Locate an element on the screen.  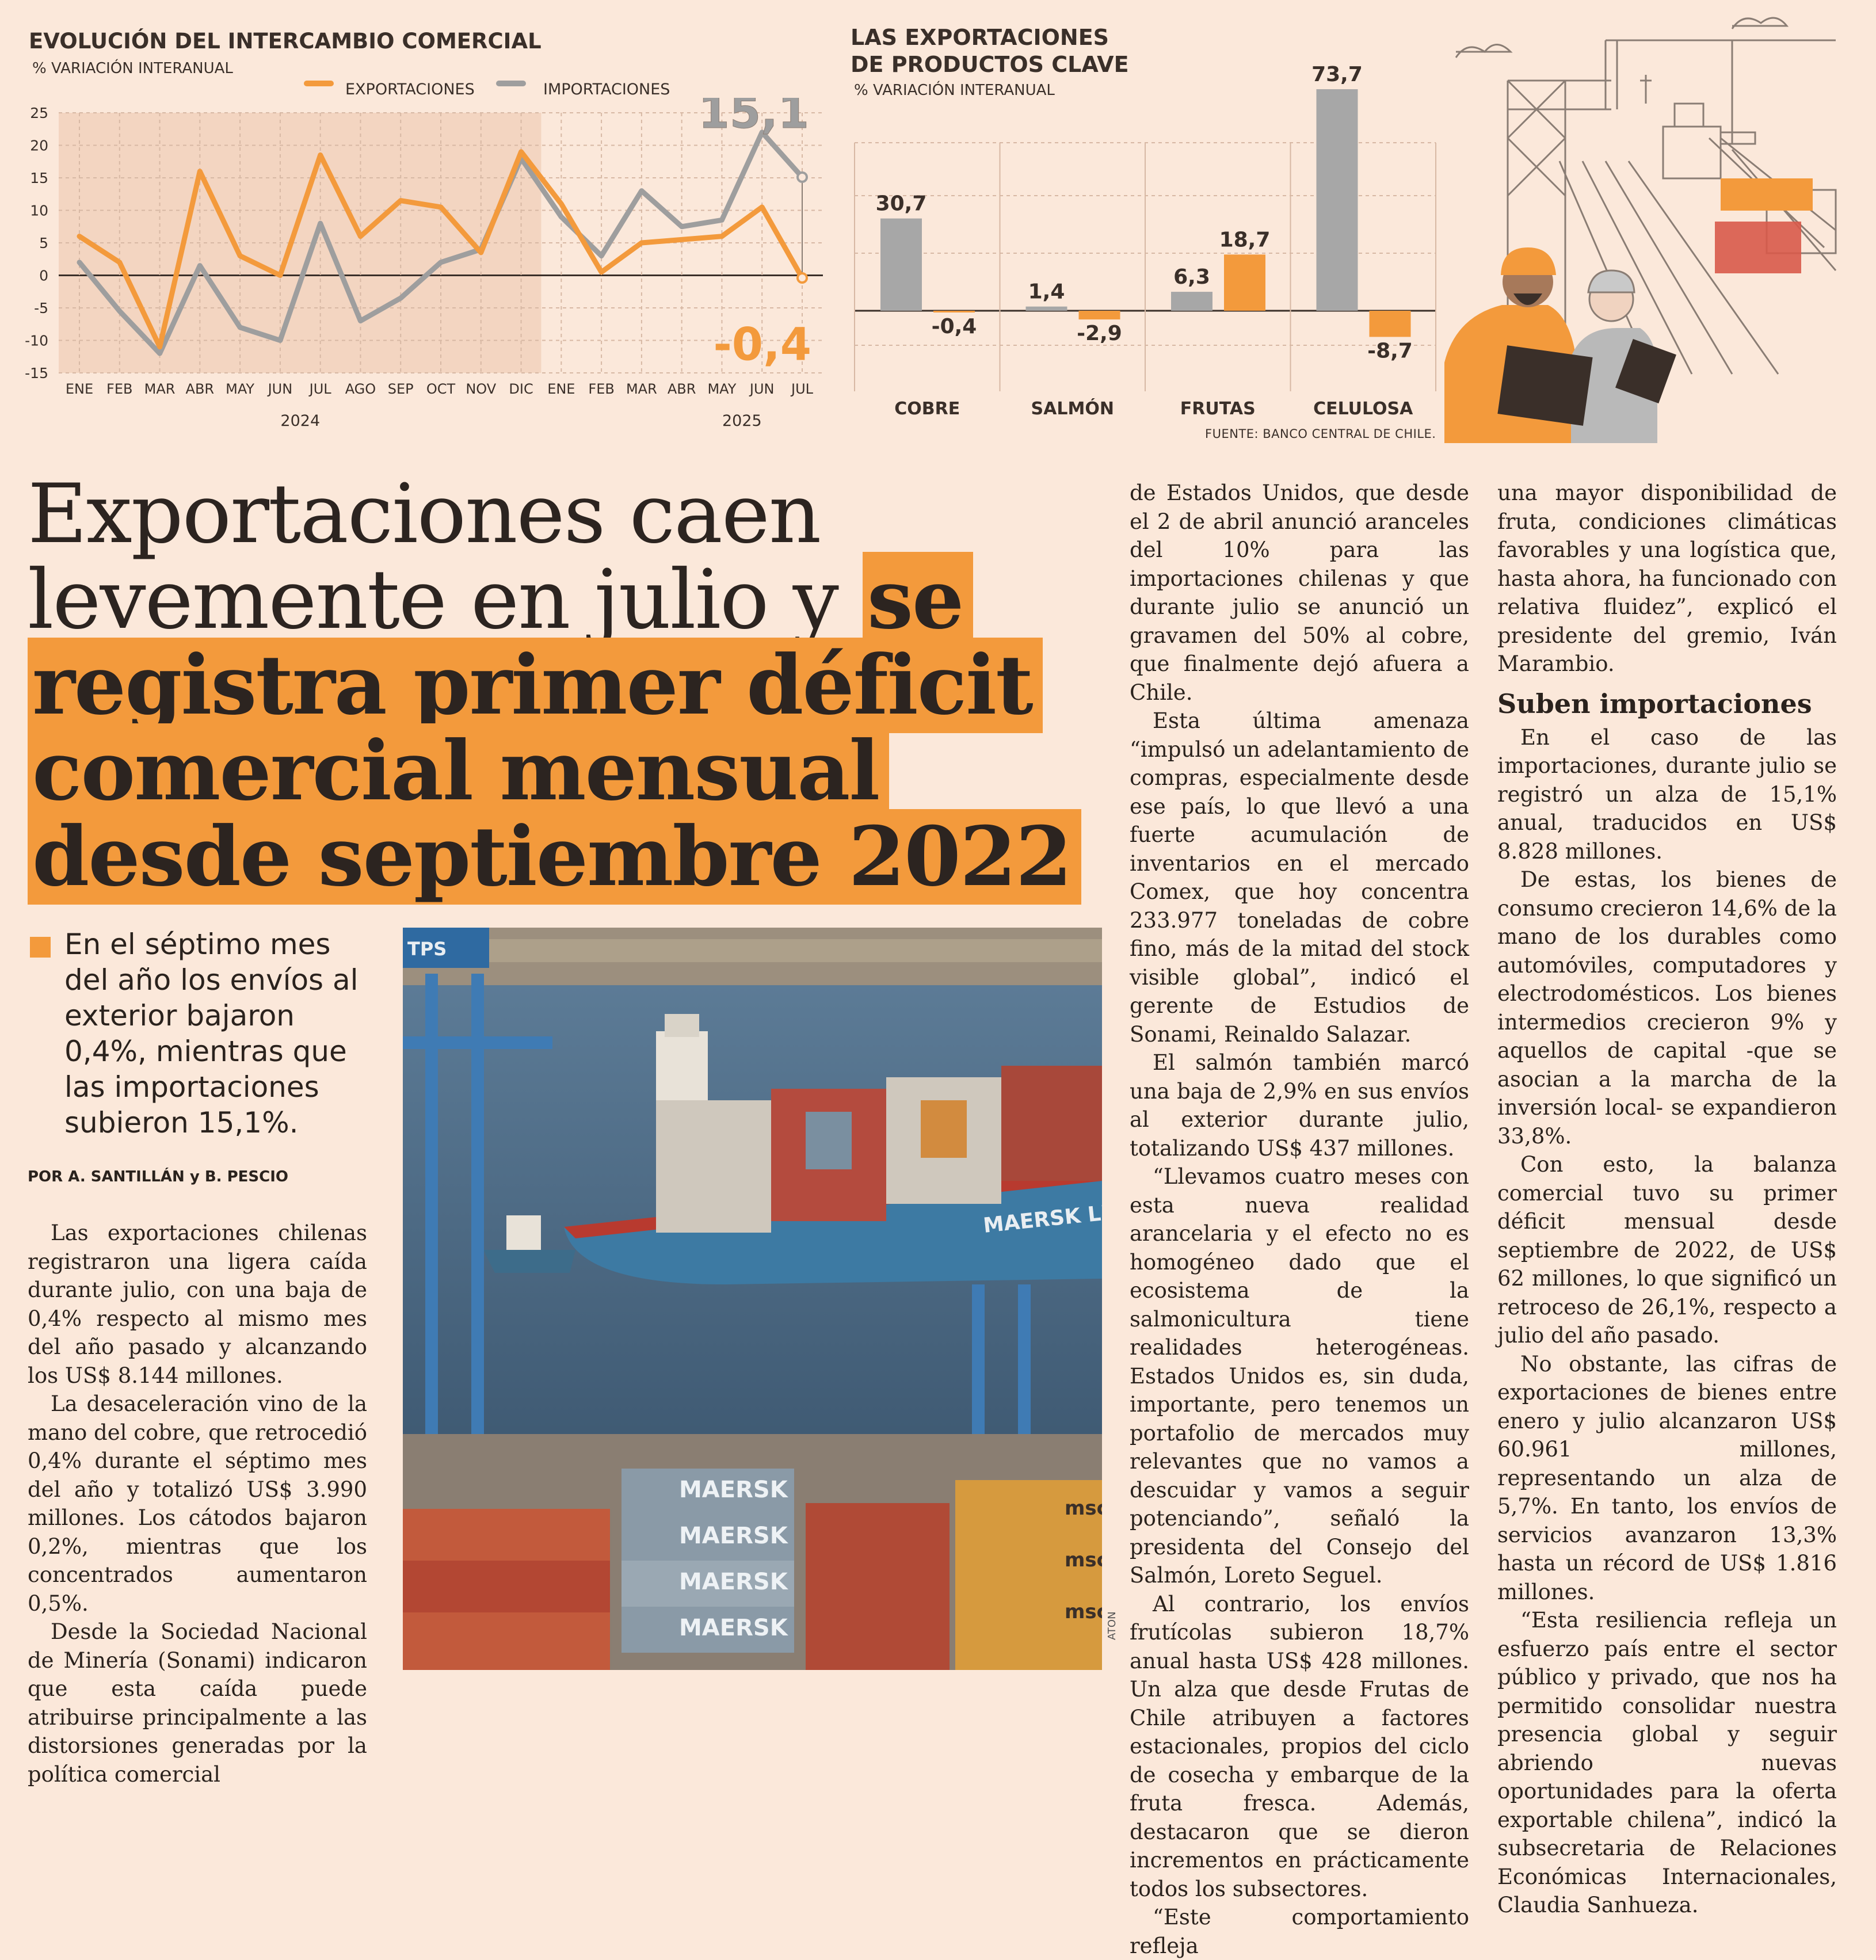
exports-callout: -0,4 is located at coordinates (762, 345).